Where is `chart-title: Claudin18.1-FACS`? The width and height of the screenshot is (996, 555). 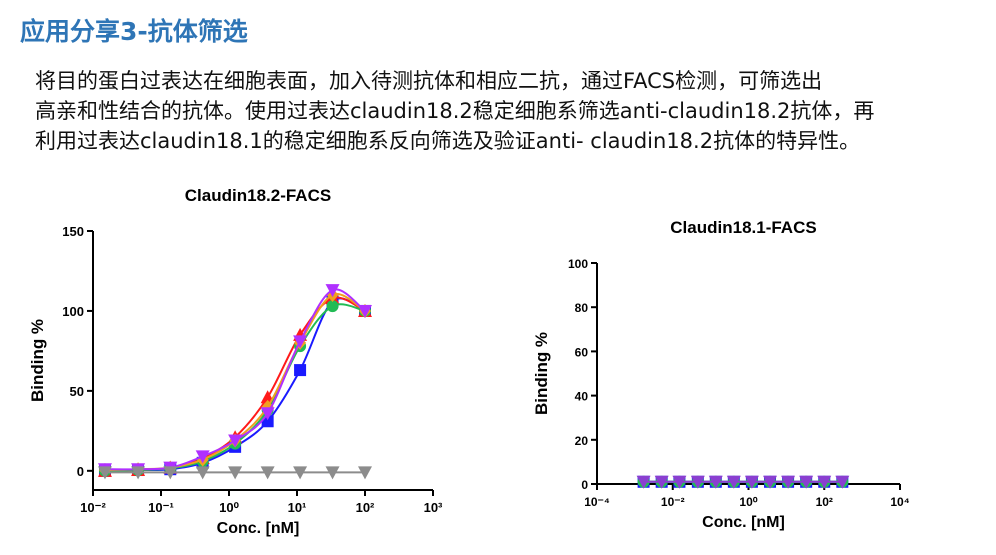 chart-title: Claudin18.1-FACS is located at coordinates (743, 227).